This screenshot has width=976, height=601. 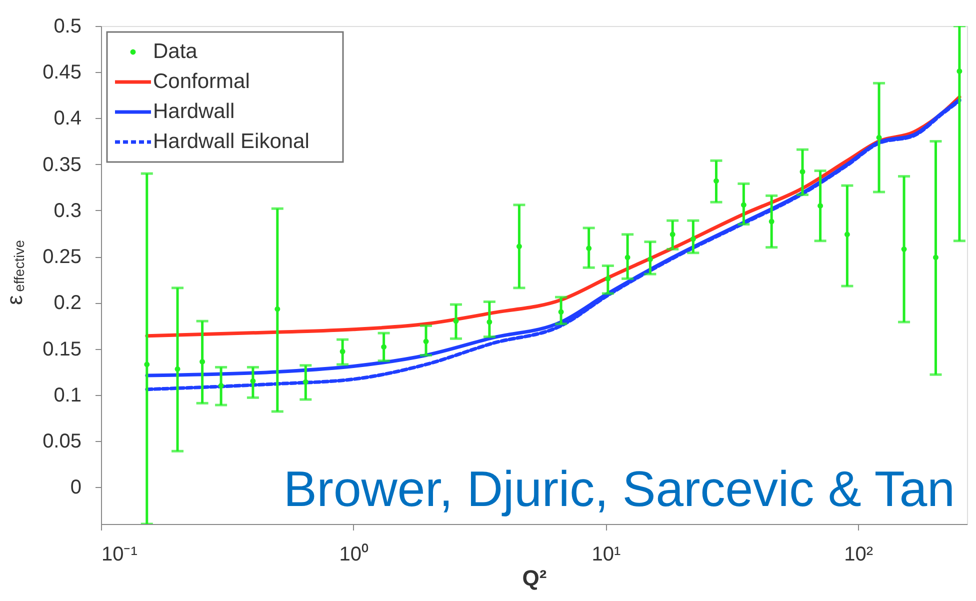 I want to click on y-tick-label: 0.35, so click(x=62, y=165).